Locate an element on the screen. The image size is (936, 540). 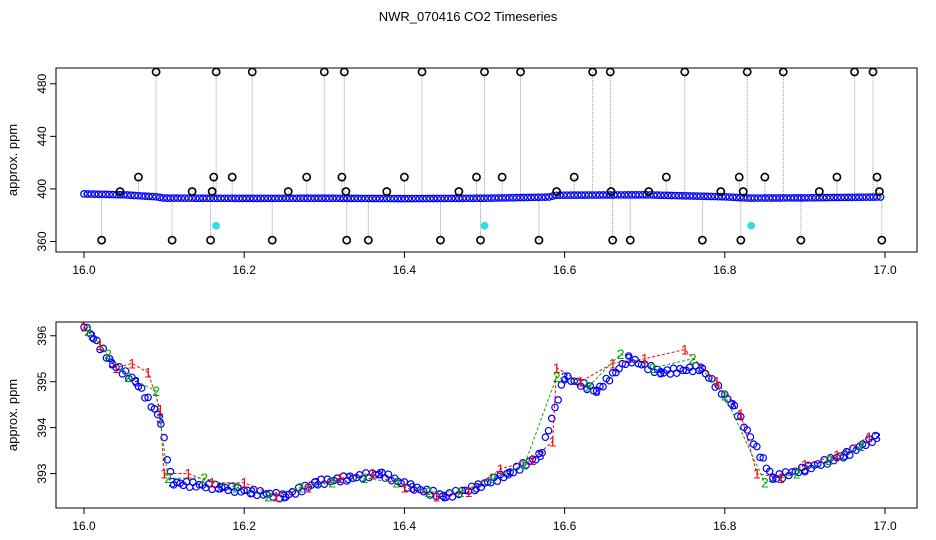
x-tick-label: 16.8 is located at coordinates (725, 270).